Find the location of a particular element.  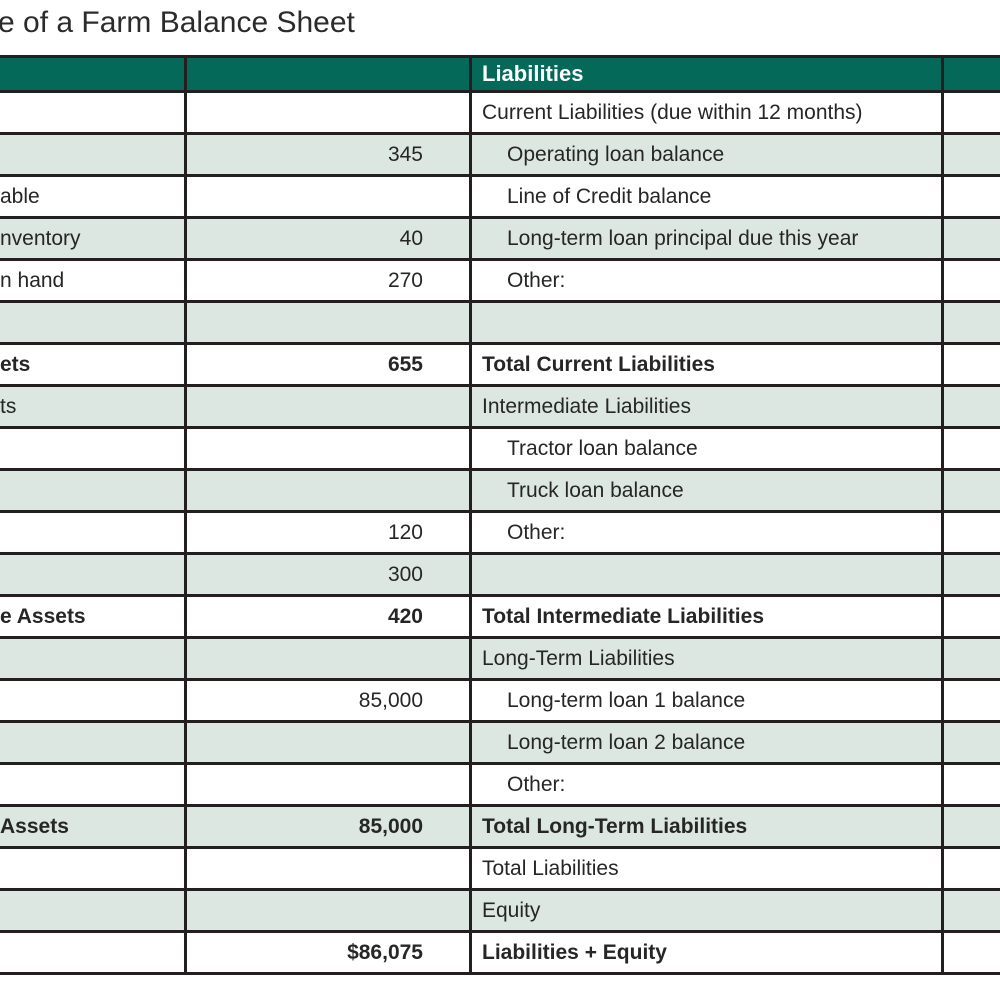

asset-label-cell: n hand is located at coordinates (93, 280).